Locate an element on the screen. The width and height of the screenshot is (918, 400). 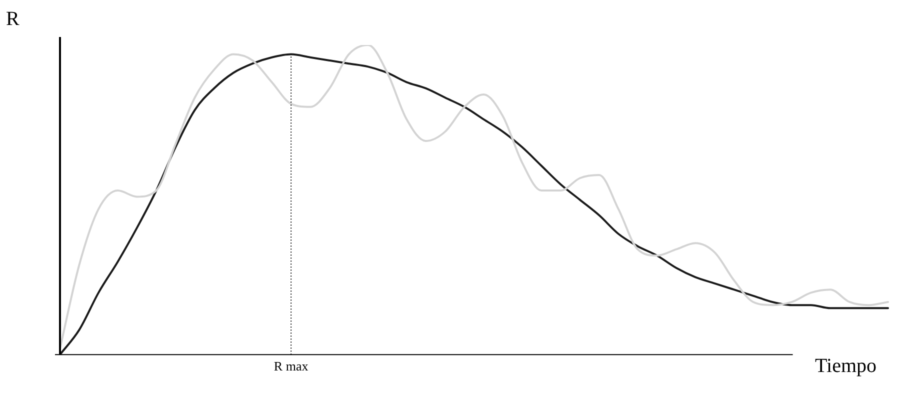
text: R max is located at coordinates (291, 366).